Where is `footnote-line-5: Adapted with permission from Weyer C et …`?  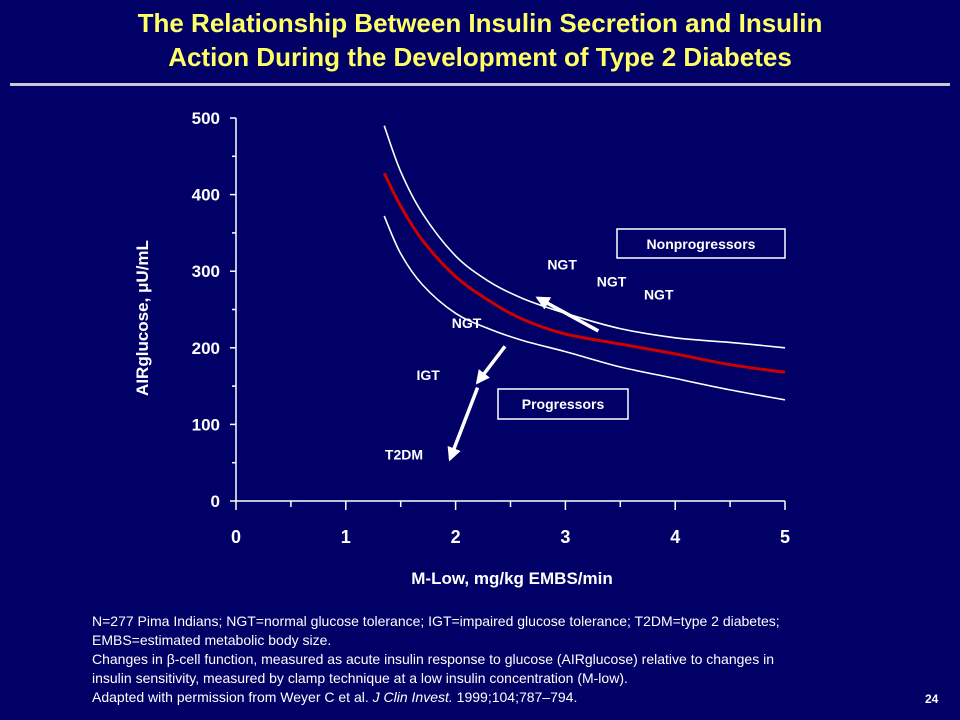 footnote-line-5: Adapted with permission from Weyer C et … is located at coordinates (502, 697).